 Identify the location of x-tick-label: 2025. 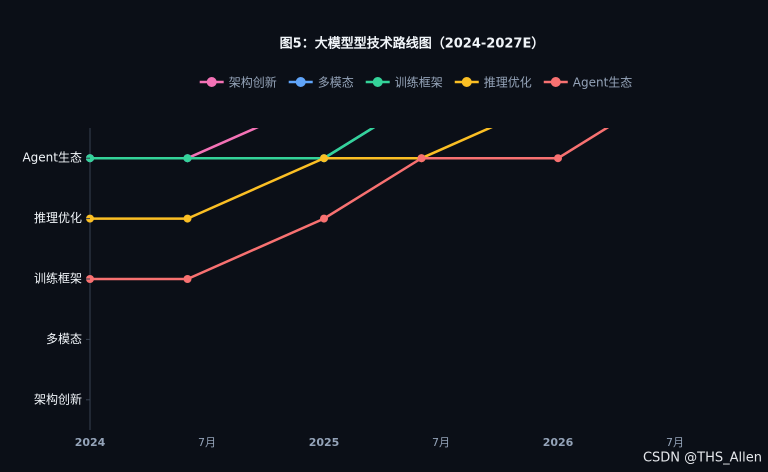
(324, 442).